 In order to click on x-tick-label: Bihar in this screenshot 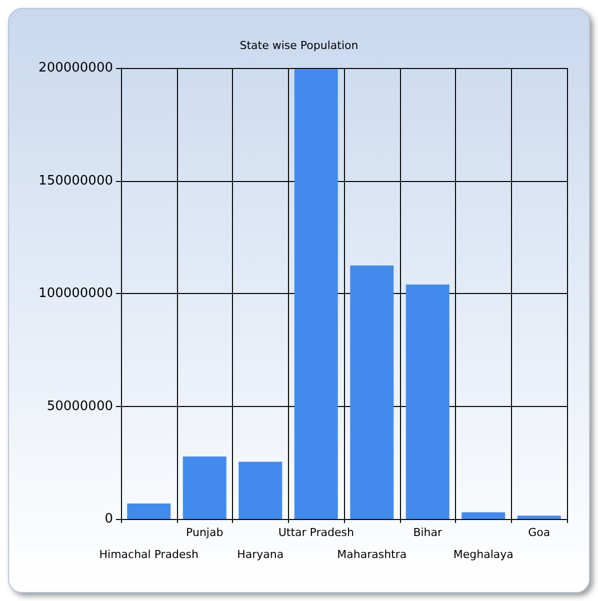, I will do `click(428, 532)`.